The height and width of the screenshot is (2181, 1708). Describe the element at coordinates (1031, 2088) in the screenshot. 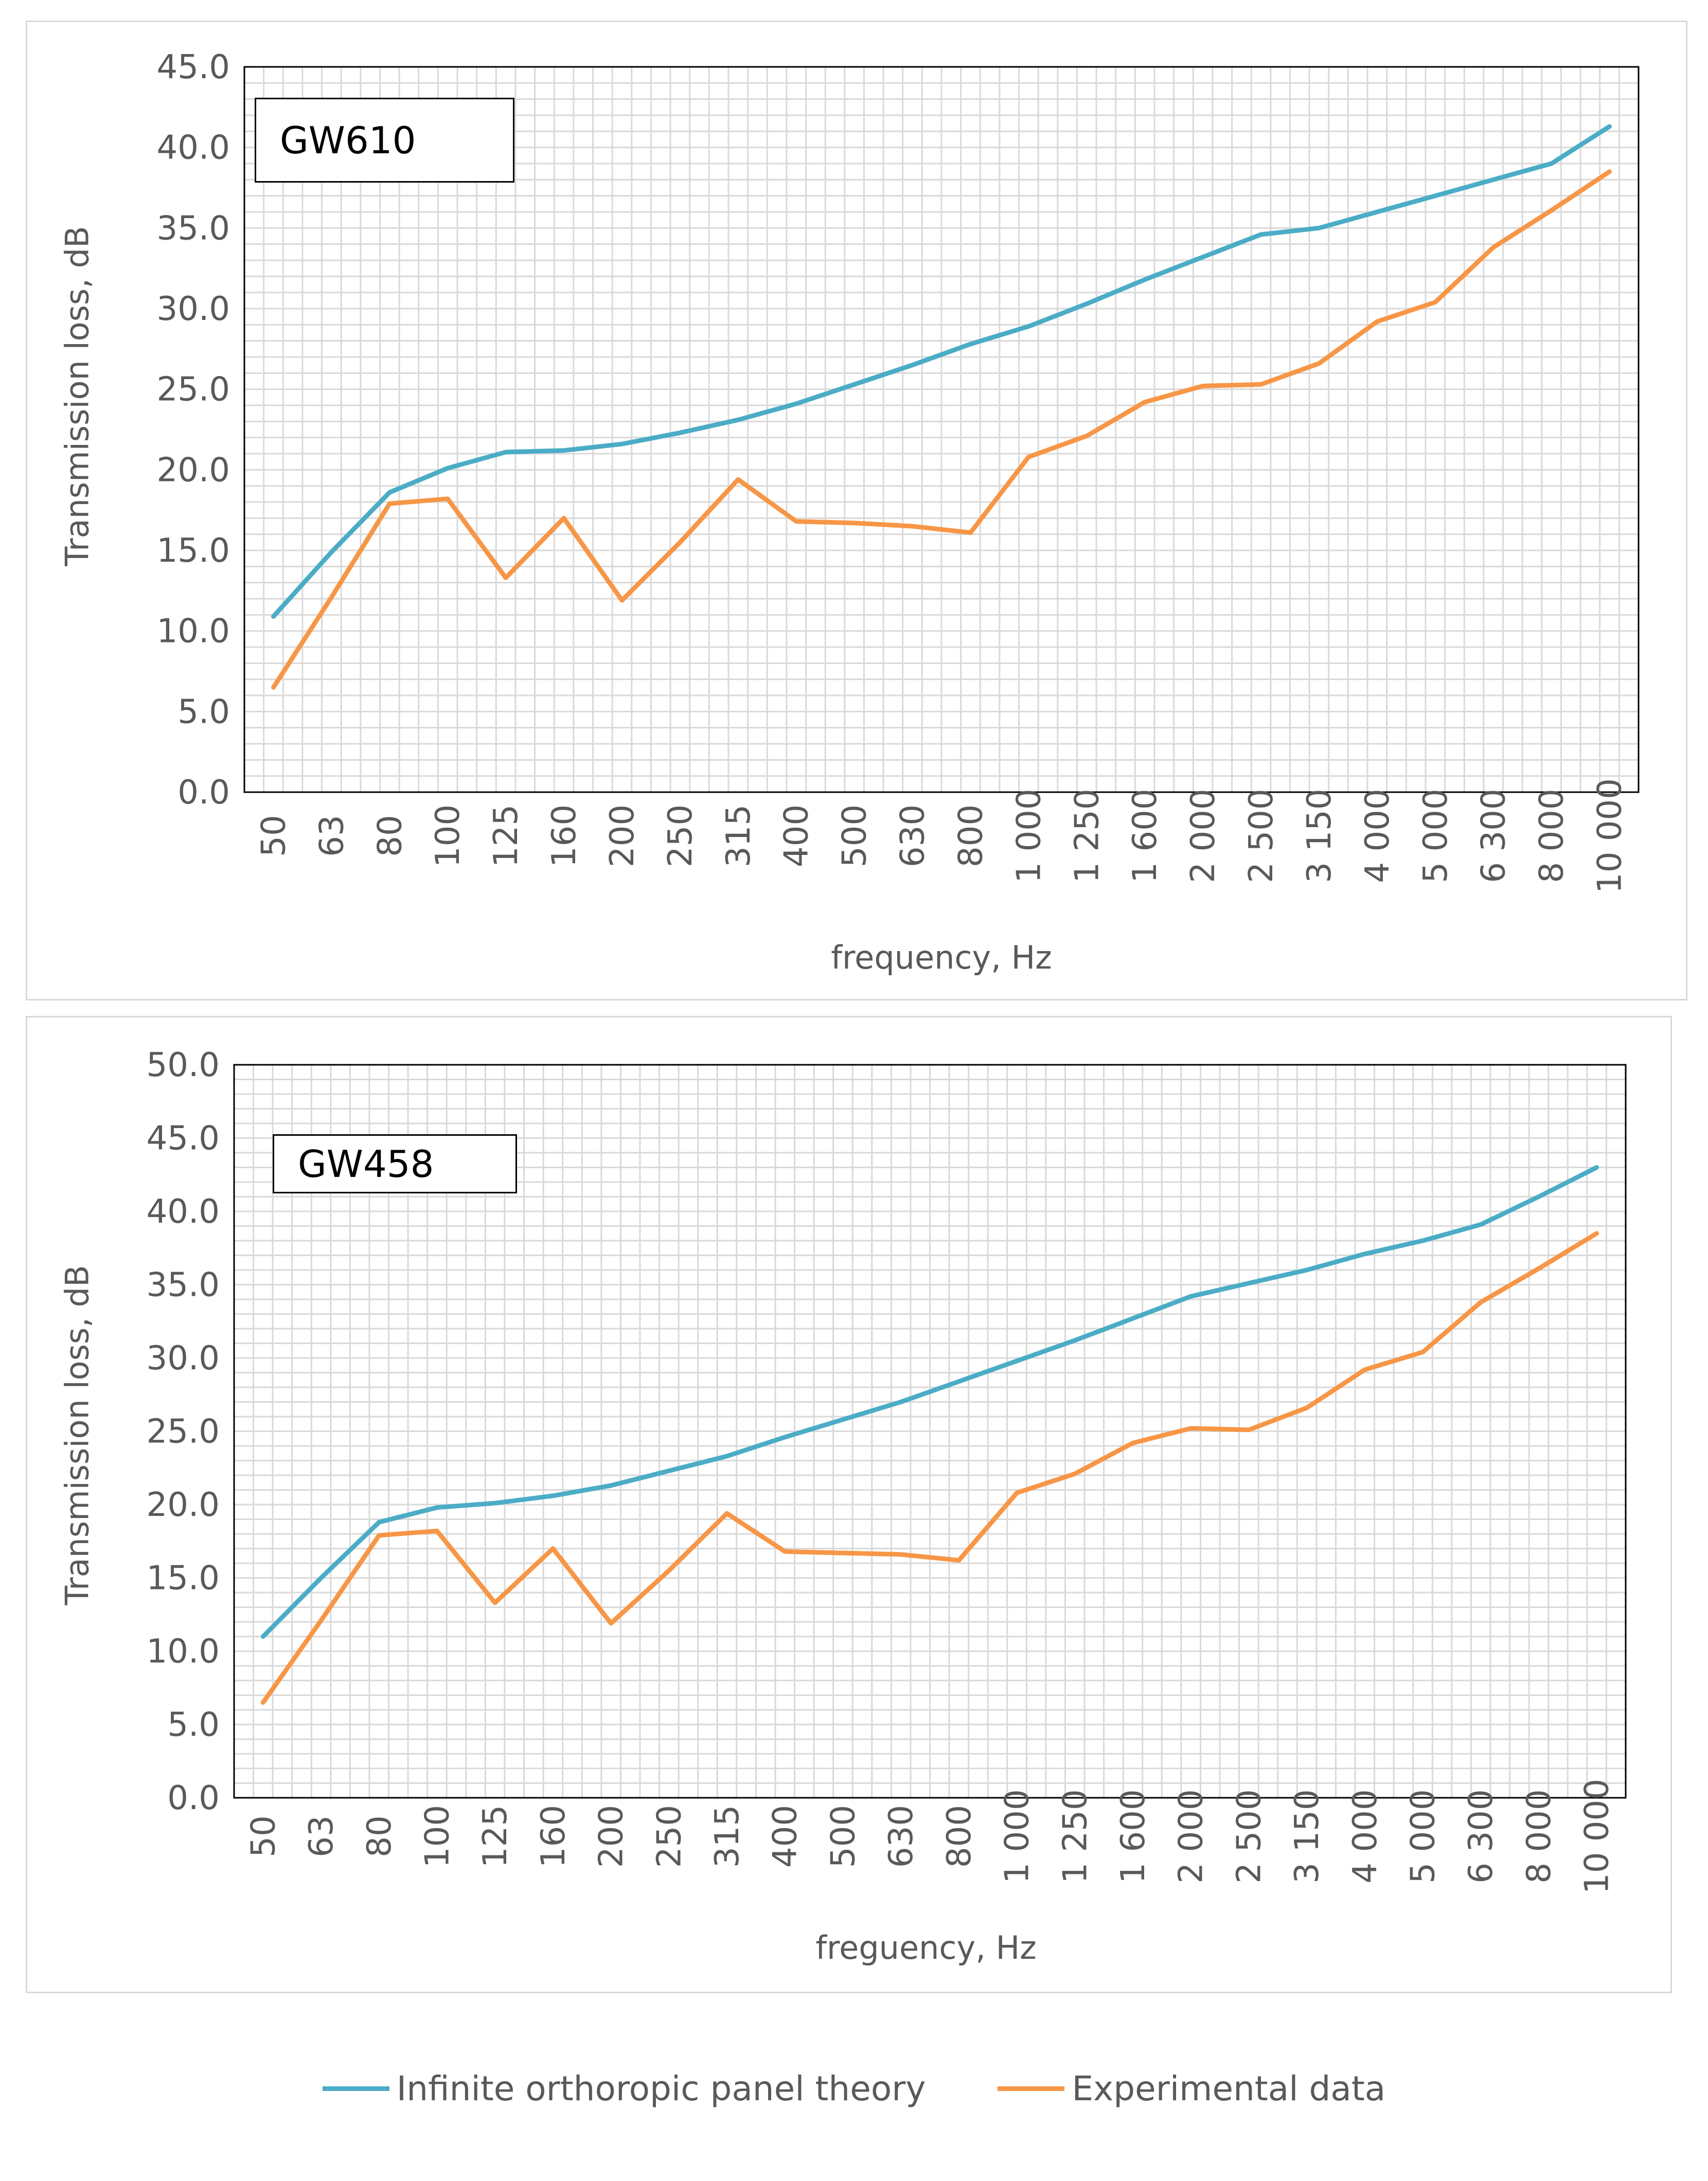

I see `legend-experimental-swatch` at that location.